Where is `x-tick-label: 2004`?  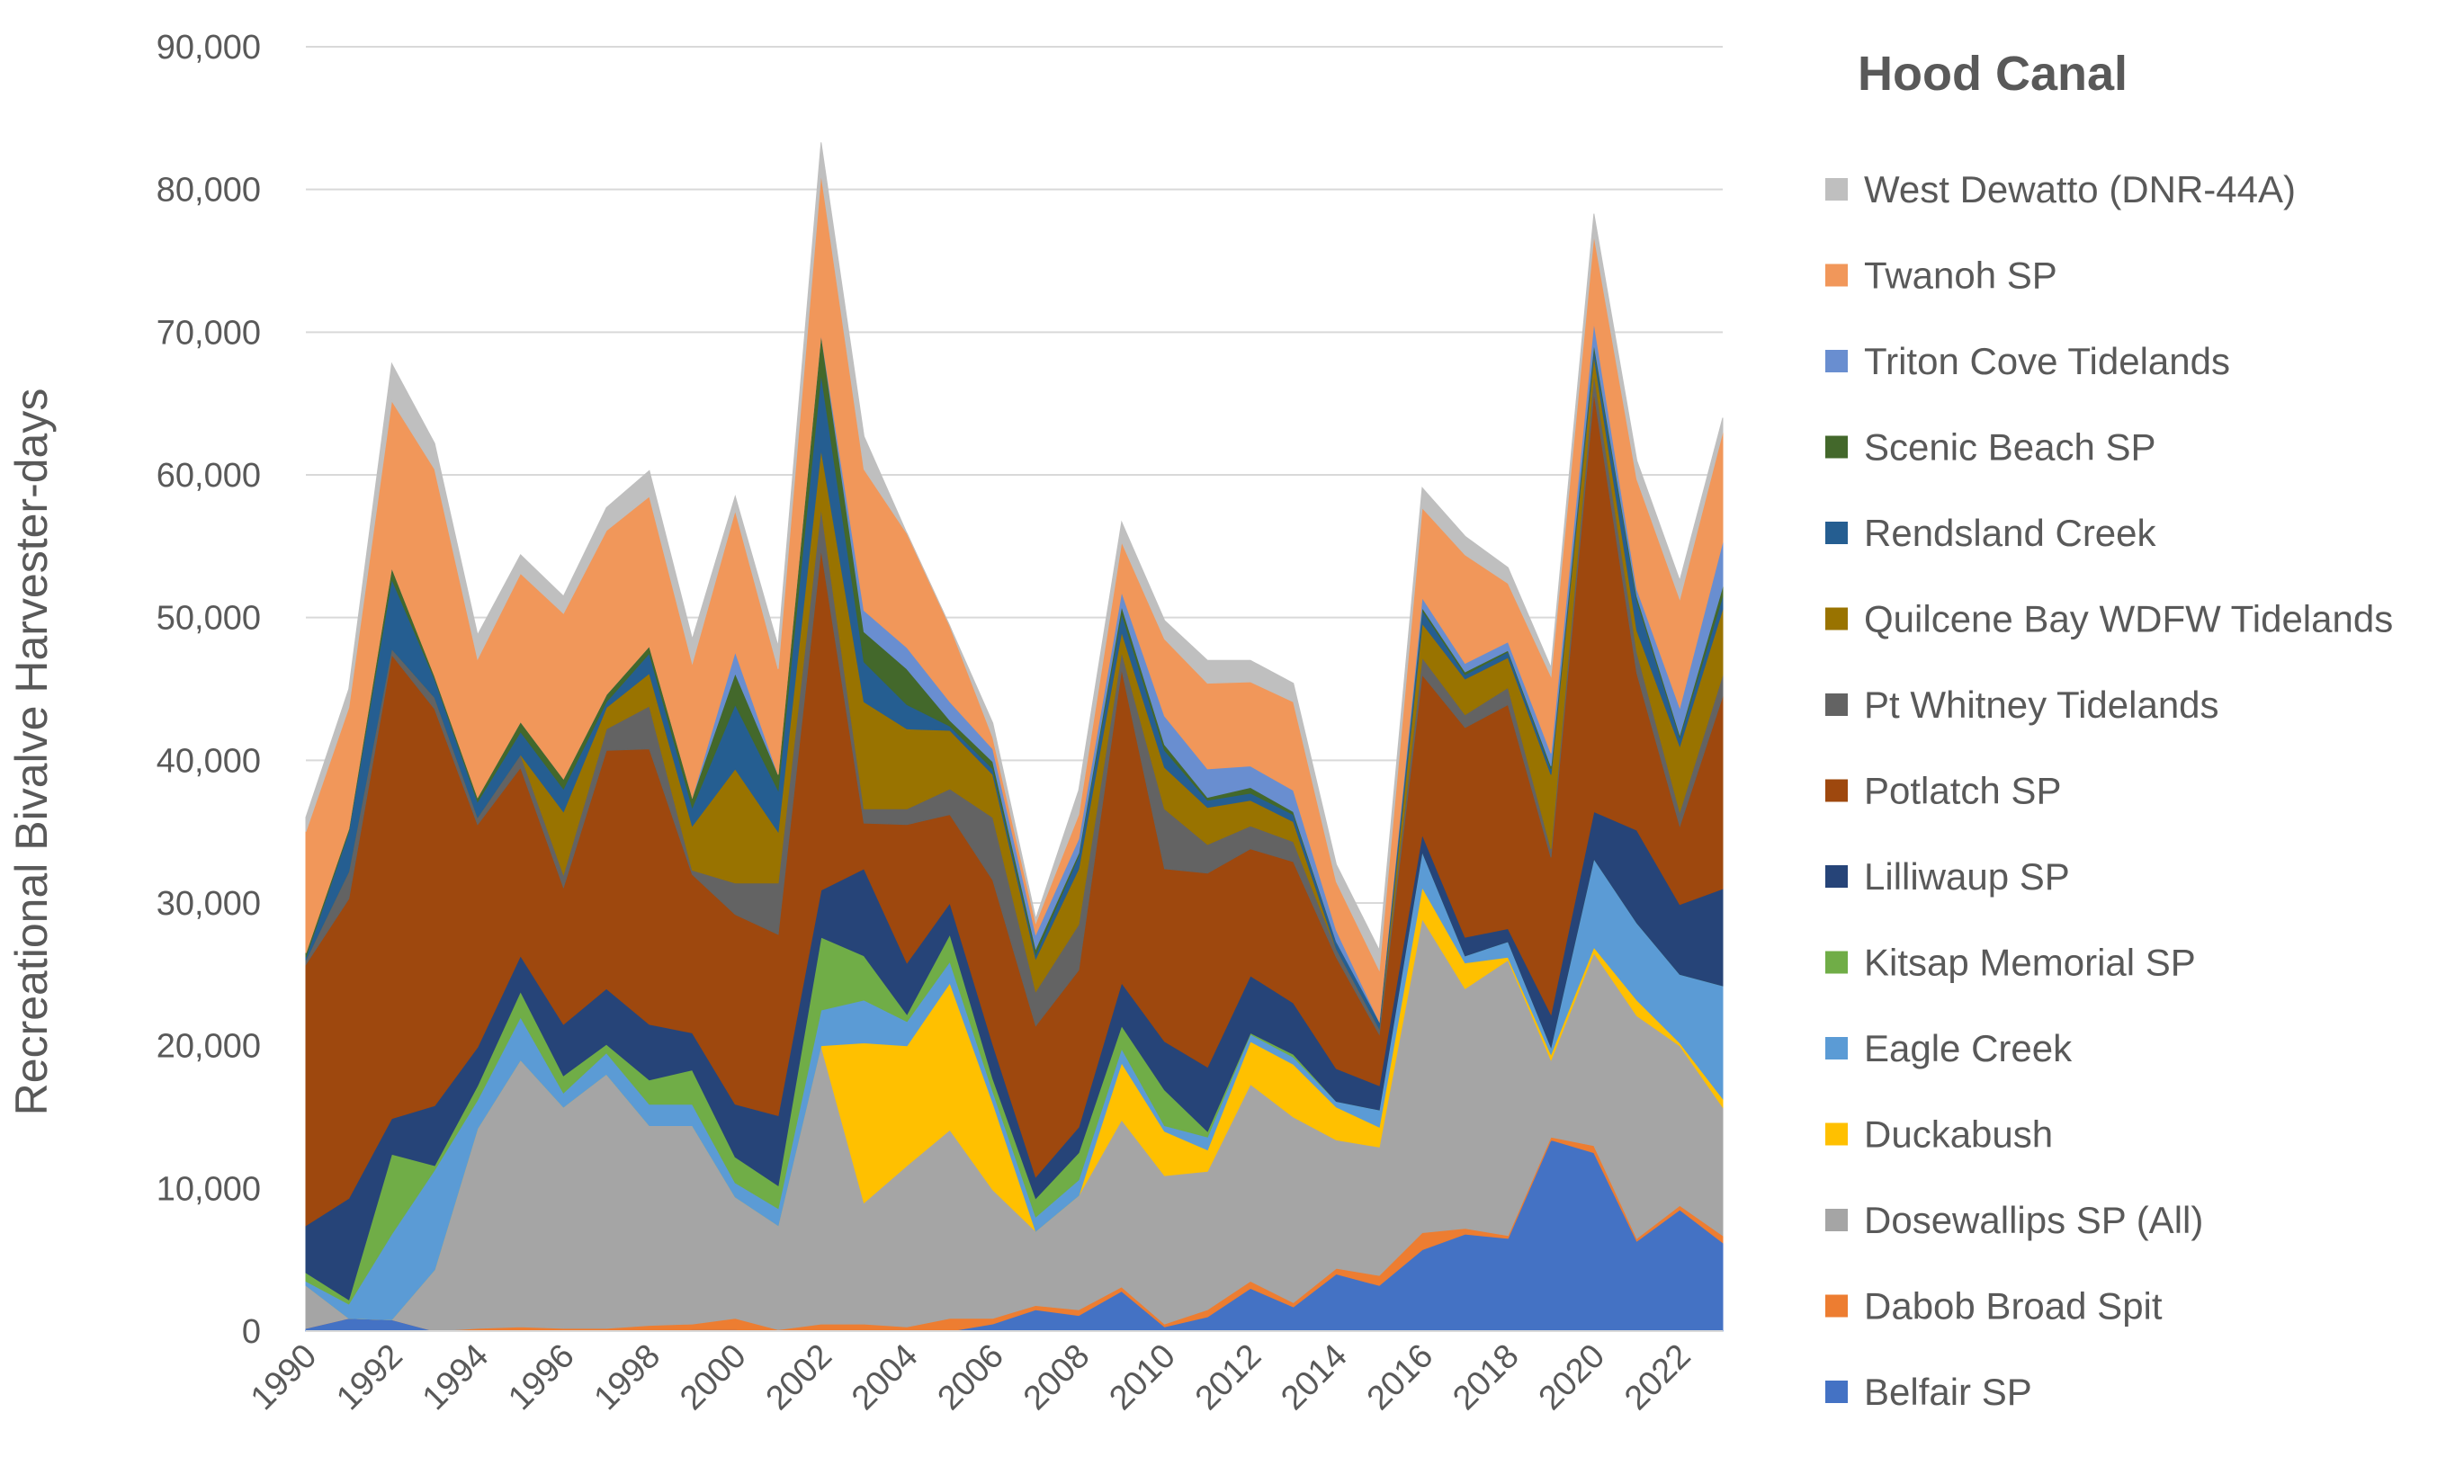
x-tick-label: 2004 is located at coordinates (885, 1377).